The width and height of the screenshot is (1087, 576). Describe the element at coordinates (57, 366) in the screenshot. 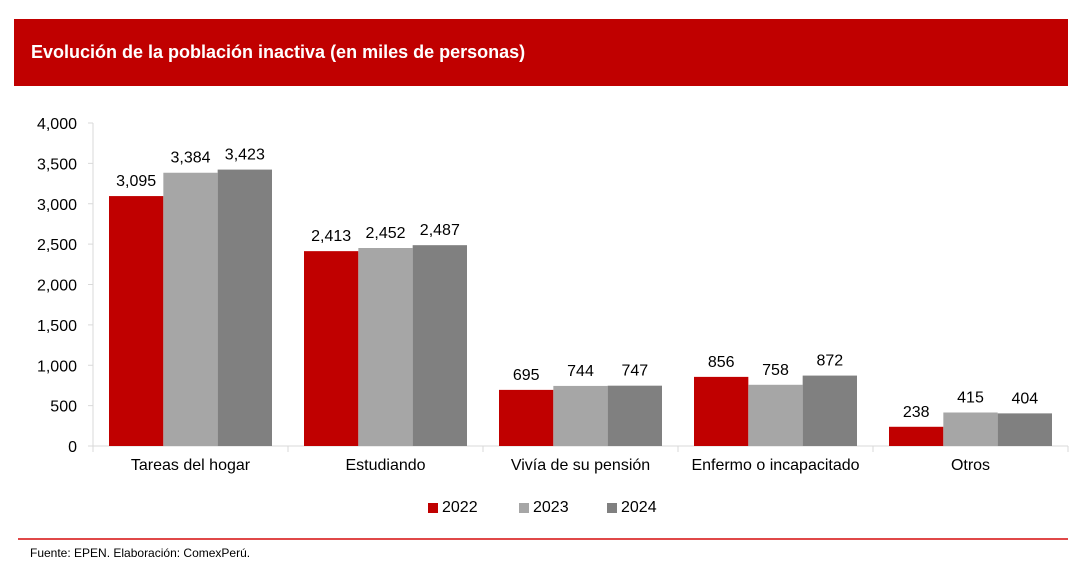

I see `y-tick-label: 1,000` at that location.